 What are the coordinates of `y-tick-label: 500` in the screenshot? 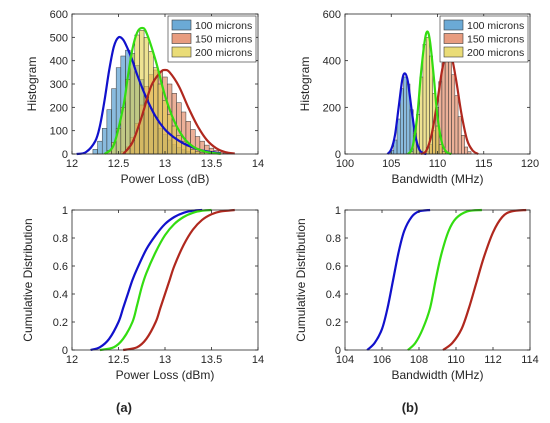 It's located at (59, 38).